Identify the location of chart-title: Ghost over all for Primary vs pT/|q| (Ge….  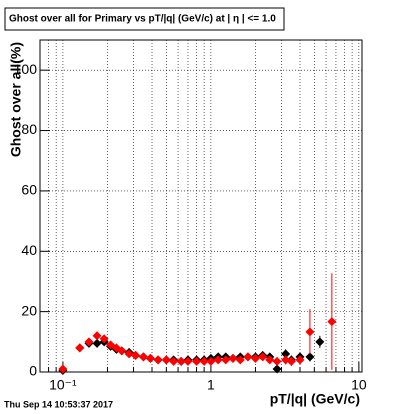
(142, 19).